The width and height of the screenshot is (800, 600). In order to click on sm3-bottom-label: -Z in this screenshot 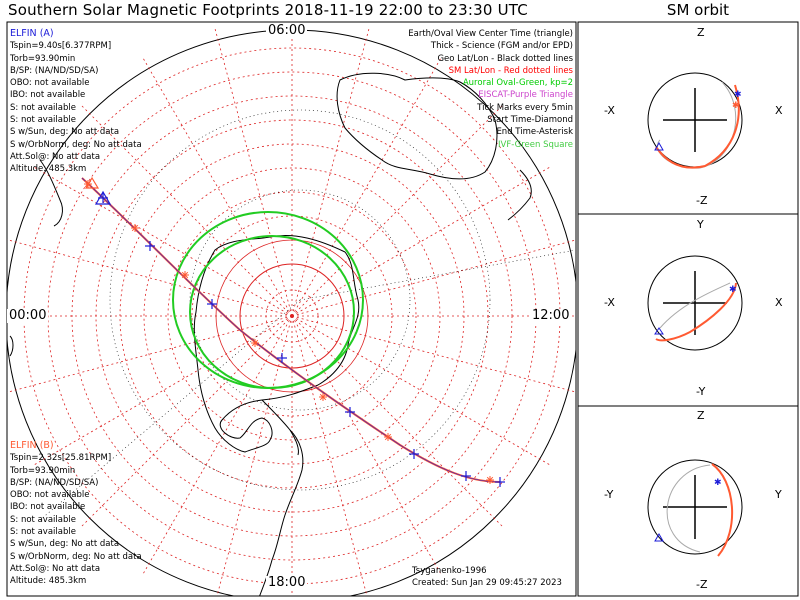, I will do `click(702, 584)`.